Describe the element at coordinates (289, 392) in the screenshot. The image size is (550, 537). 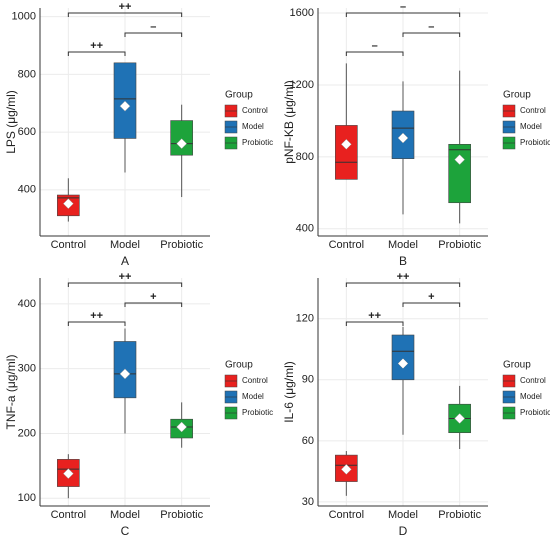
I see `y-axis-title: IL-6 (μg/ml)` at that location.